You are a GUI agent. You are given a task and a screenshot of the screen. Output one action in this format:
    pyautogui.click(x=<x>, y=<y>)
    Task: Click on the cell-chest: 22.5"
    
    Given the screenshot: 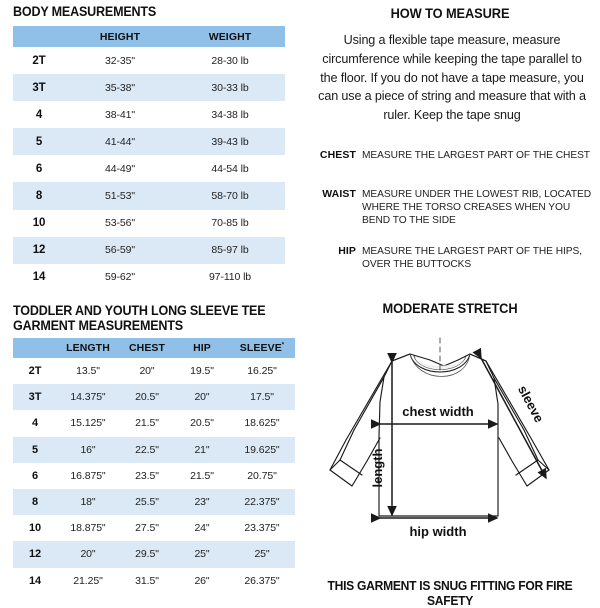 What is the action you would take?
    pyautogui.click(x=147, y=449)
    